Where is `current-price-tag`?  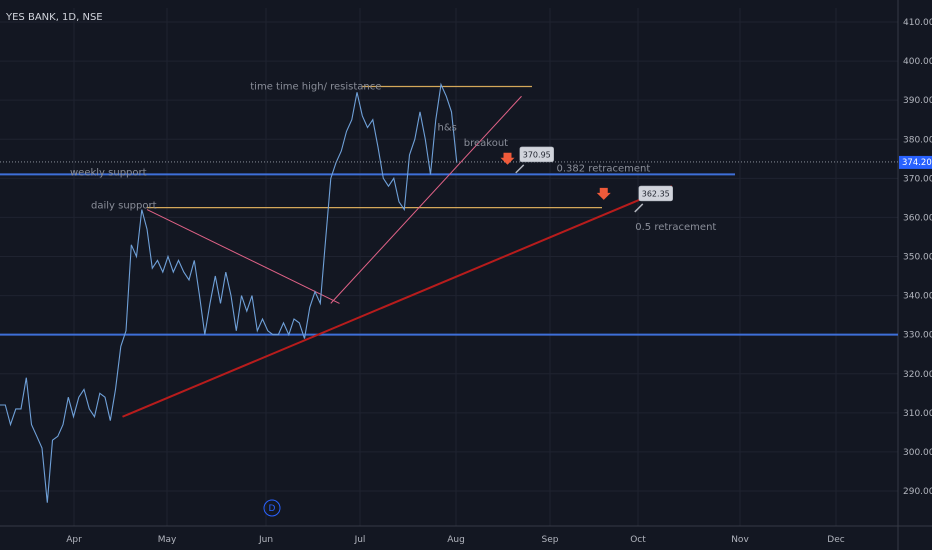
current-price-tag is located at coordinates (915, 162).